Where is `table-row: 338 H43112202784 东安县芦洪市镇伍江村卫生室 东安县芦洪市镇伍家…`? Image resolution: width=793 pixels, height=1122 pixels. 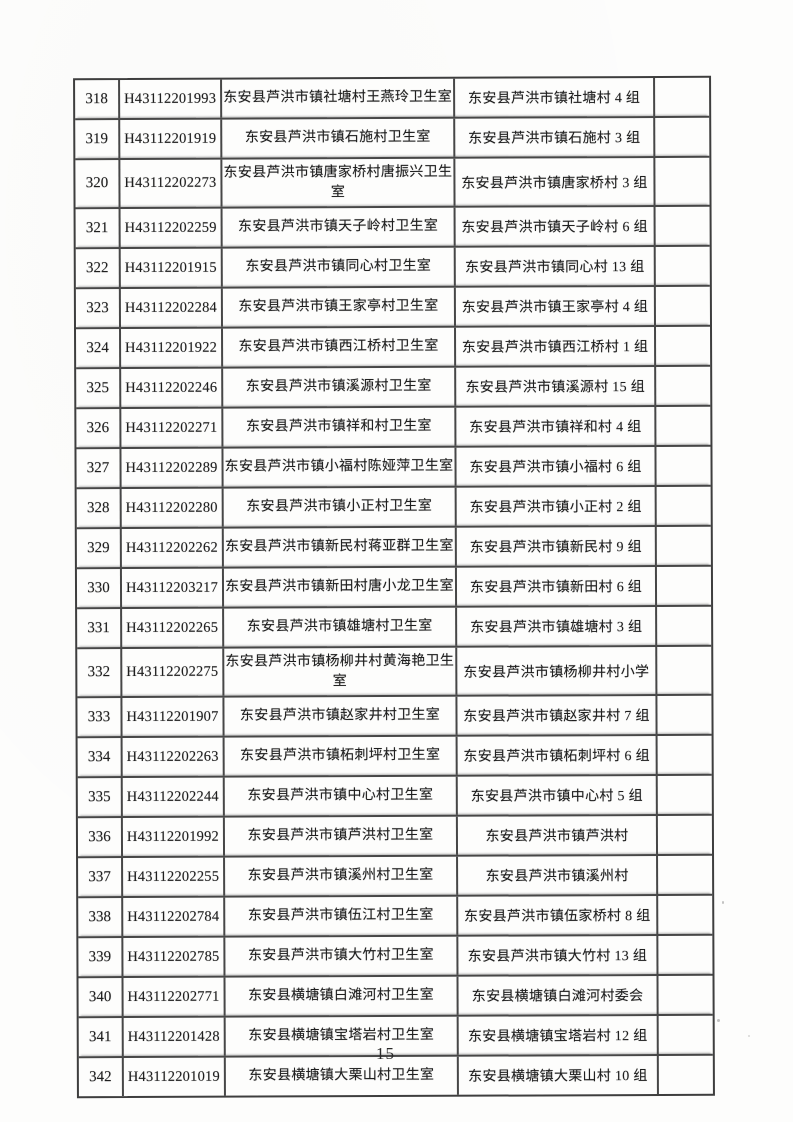 table-row: 338 H43112202784 东安县芦洪市镇伍江村卫生室 东安县芦洪市镇伍家… is located at coordinates (395, 915).